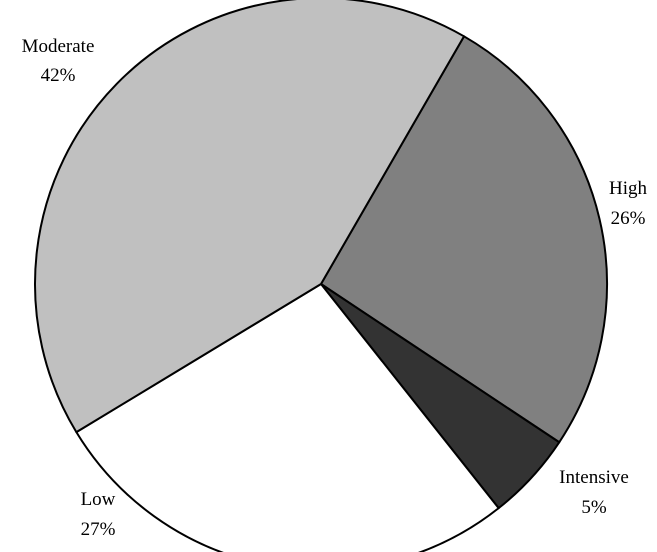 This screenshot has width=657, height=552. Describe the element at coordinates (628, 218) in the screenshot. I see `slice-value-high: 26%` at that location.